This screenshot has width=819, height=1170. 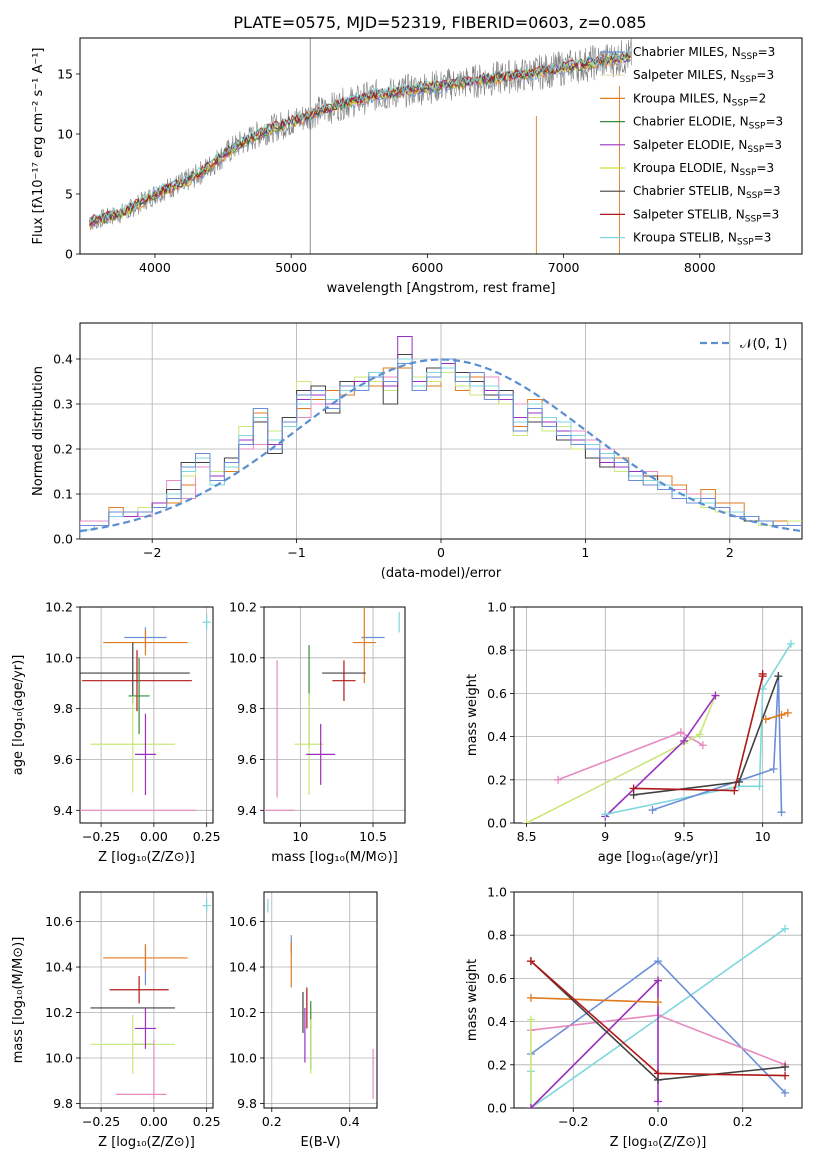 I want to click on model-spectrum-line, so click(x=360, y=138).